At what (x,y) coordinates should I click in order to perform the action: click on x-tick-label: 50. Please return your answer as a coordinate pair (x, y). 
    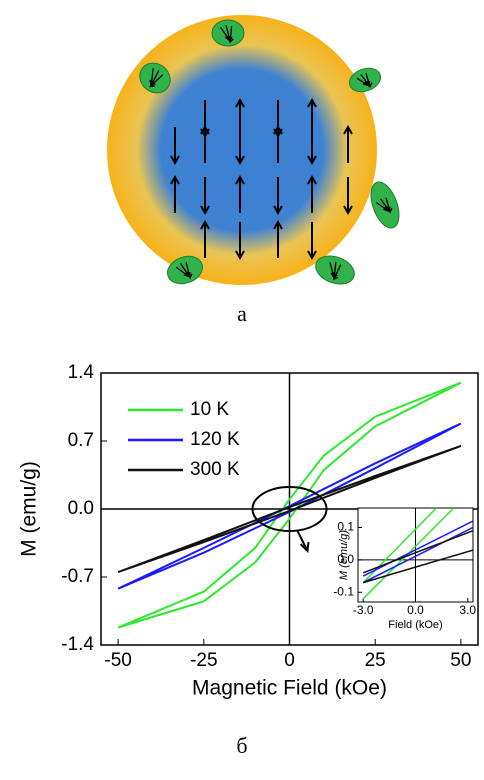
    Looking at the image, I should click on (460, 660).